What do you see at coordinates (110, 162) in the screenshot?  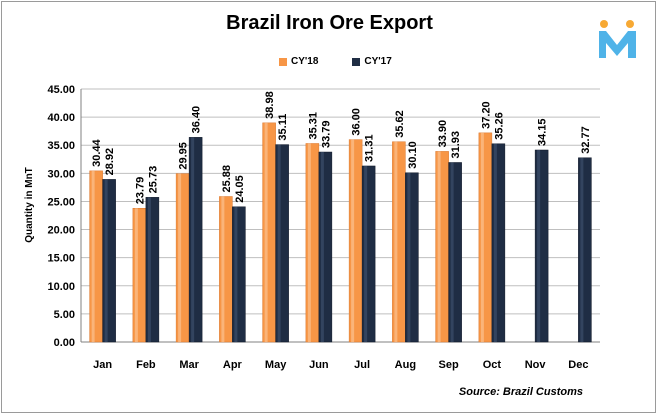 I see `data-label: 28.92` at bounding box center [110, 162].